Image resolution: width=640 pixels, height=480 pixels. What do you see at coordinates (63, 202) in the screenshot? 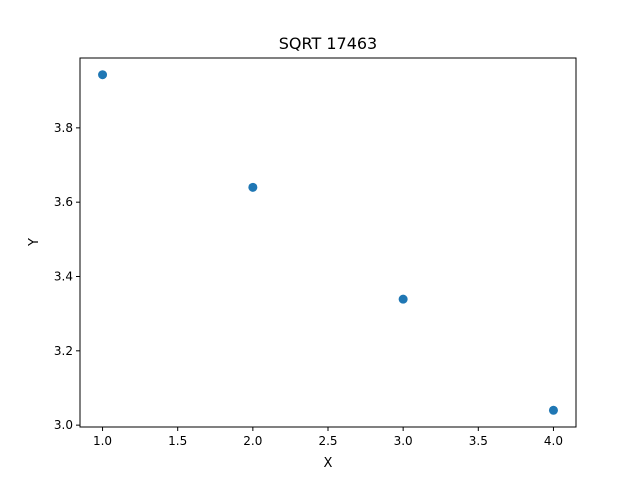
I see `y-tick-label: 3.6` at bounding box center [63, 202].